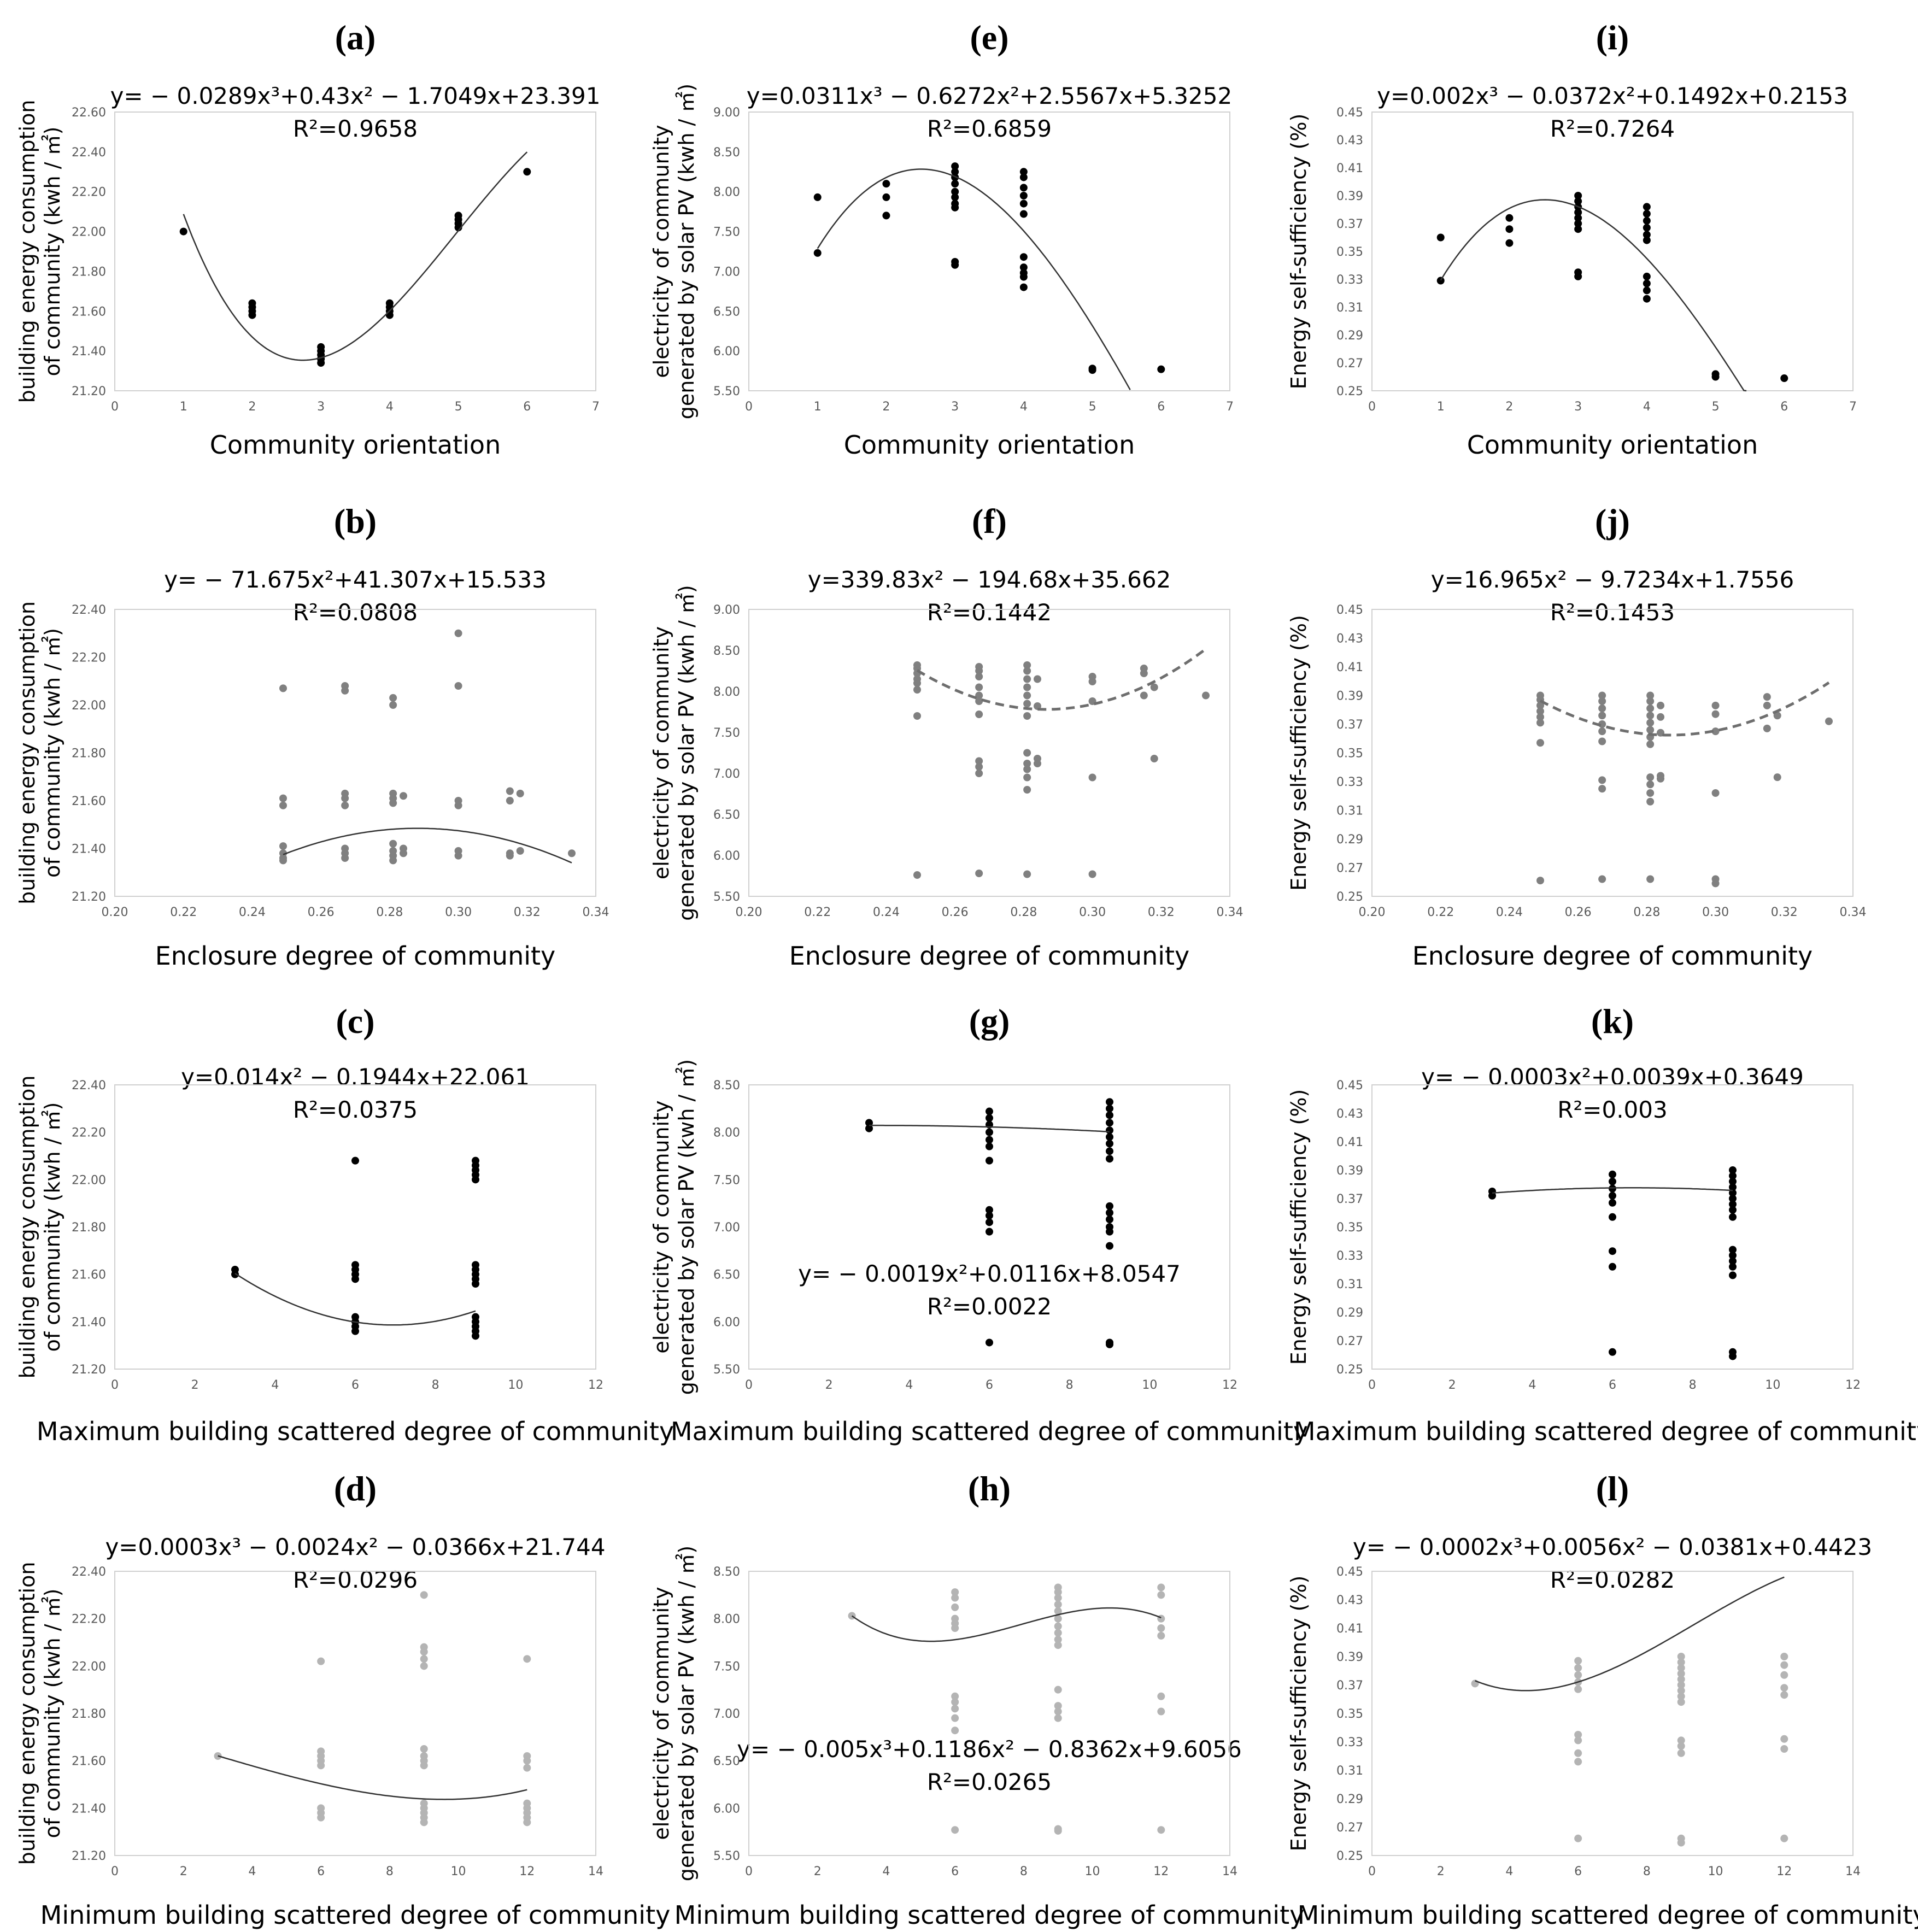  What do you see at coordinates (89, 1086) in the screenshot?
I see `y-tick-label: 22.40` at bounding box center [89, 1086].